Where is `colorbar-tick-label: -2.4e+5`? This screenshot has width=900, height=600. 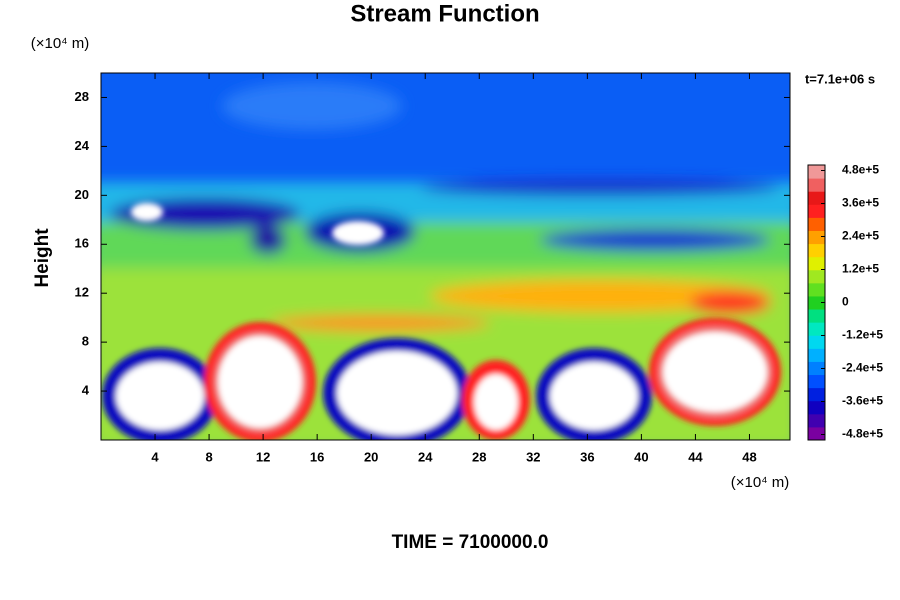 colorbar-tick-label: -2.4e+5 is located at coordinates (862, 368).